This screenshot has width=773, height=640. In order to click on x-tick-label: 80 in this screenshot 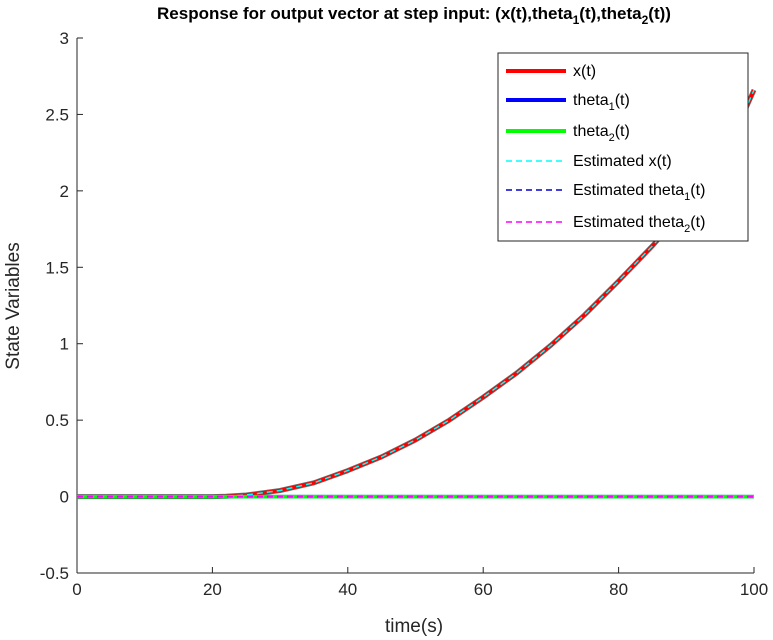, I will do `click(618, 589)`.